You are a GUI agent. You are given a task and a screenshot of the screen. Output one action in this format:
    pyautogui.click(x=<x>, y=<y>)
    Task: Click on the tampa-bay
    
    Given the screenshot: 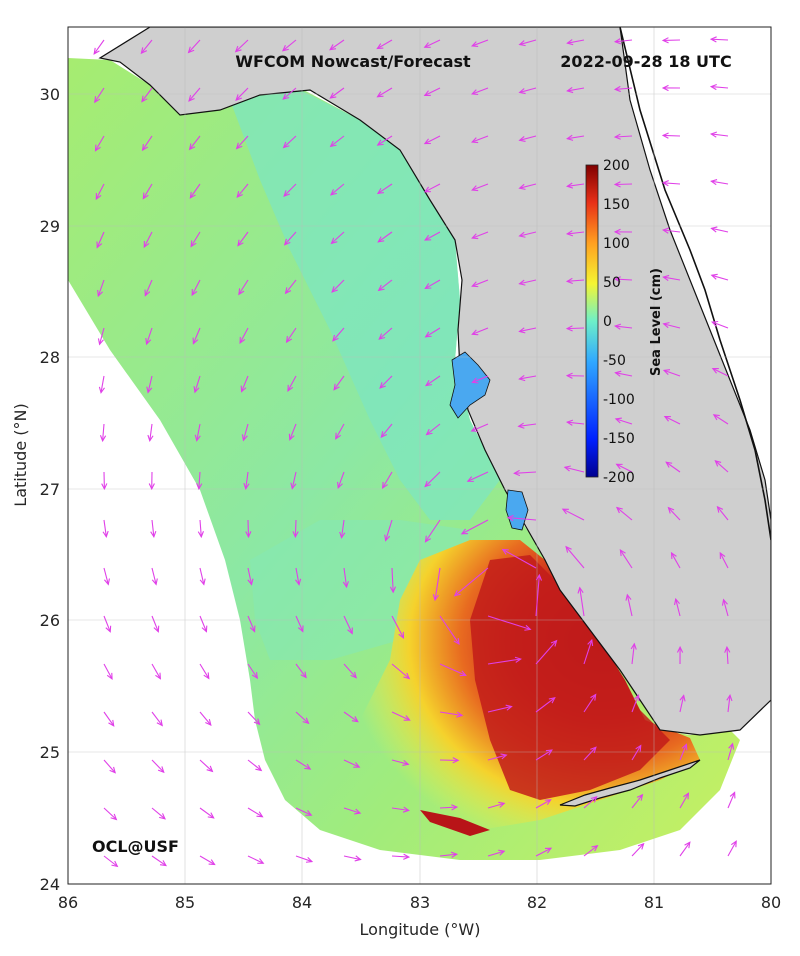 What is the action you would take?
    pyautogui.click(x=470, y=385)
    